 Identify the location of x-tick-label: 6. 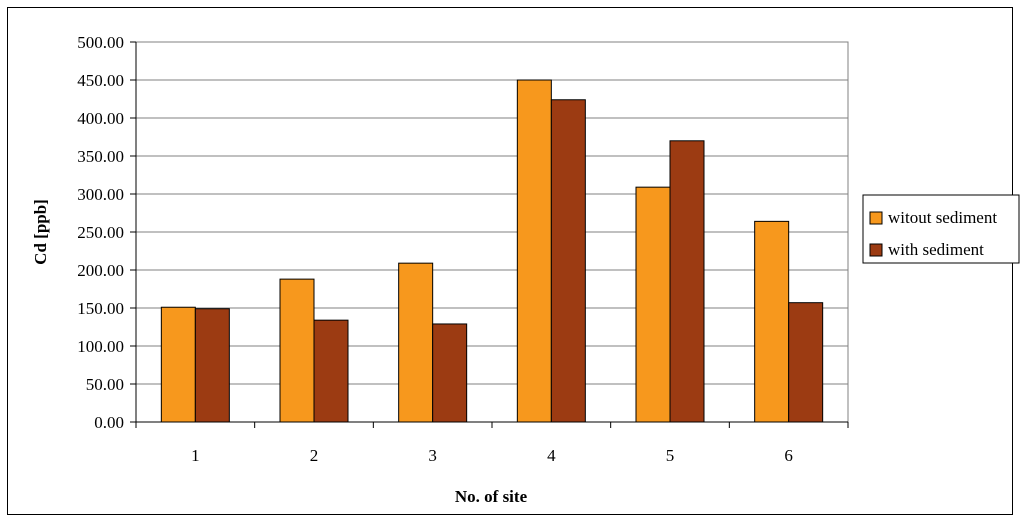
(788, 455).